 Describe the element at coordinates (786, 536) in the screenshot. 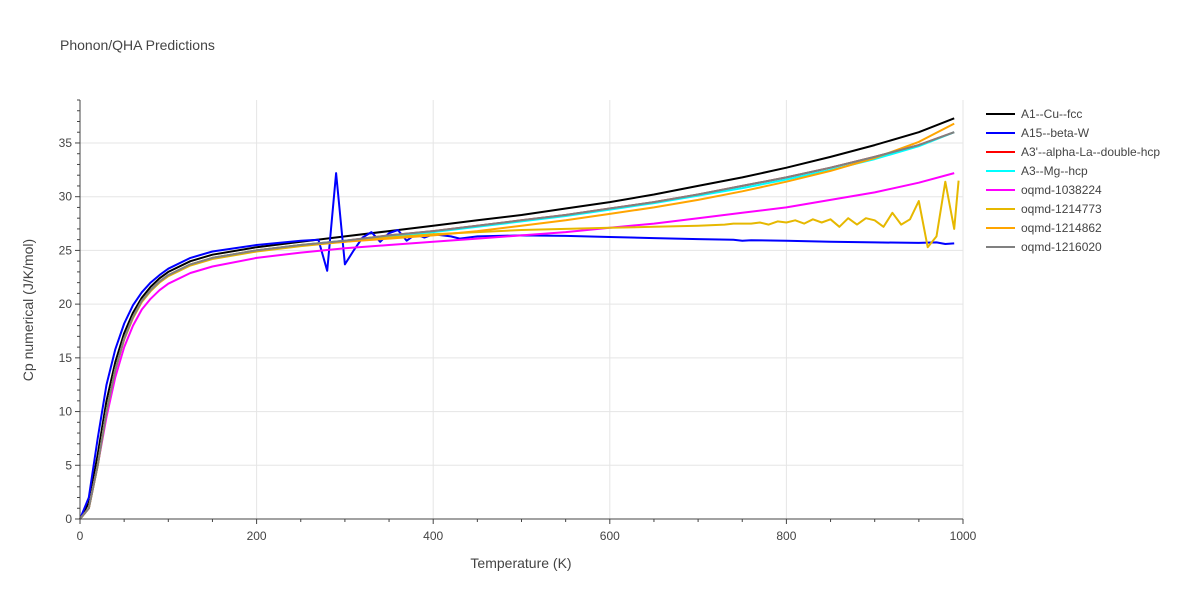

I see `x-tick-label: 800` at that location.